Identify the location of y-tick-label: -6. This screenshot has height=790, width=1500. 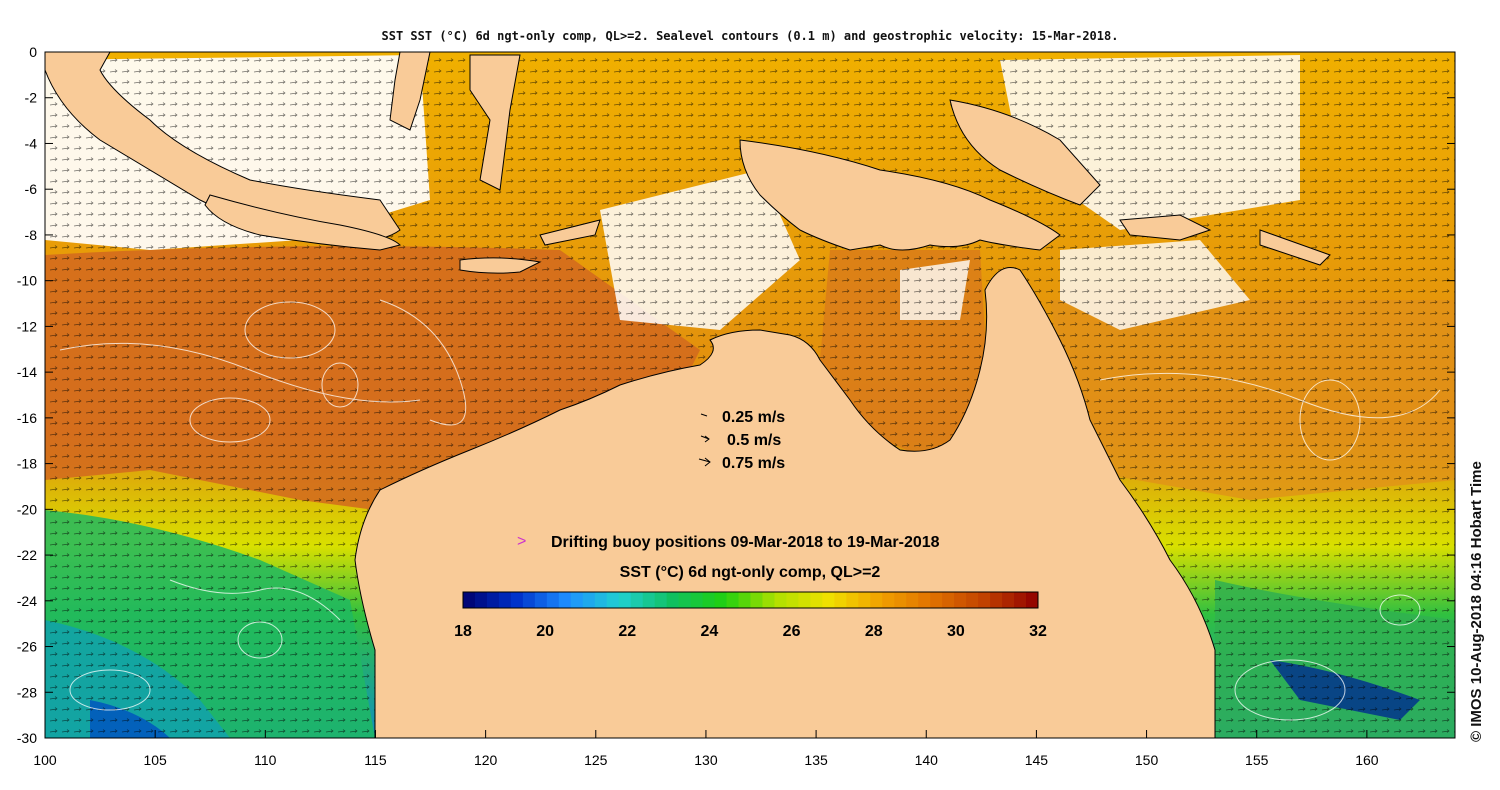
(31, 189).